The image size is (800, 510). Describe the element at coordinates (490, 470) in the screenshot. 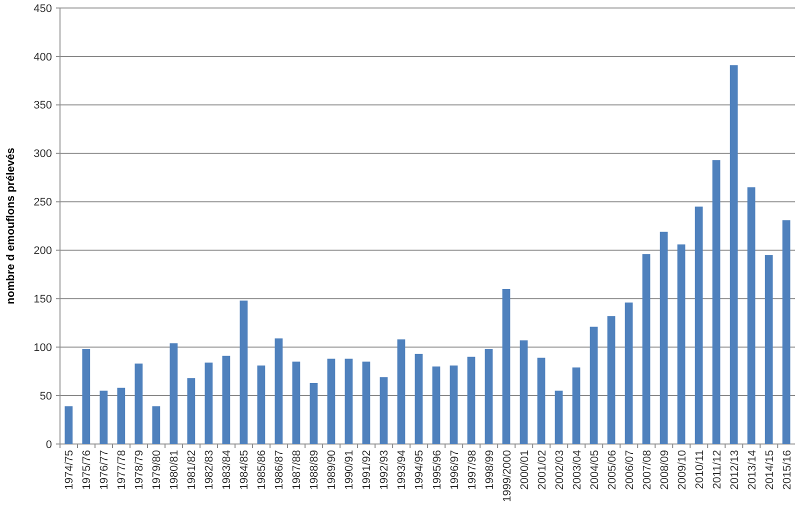

I see `x-tick-label: 1998/99` at that location.